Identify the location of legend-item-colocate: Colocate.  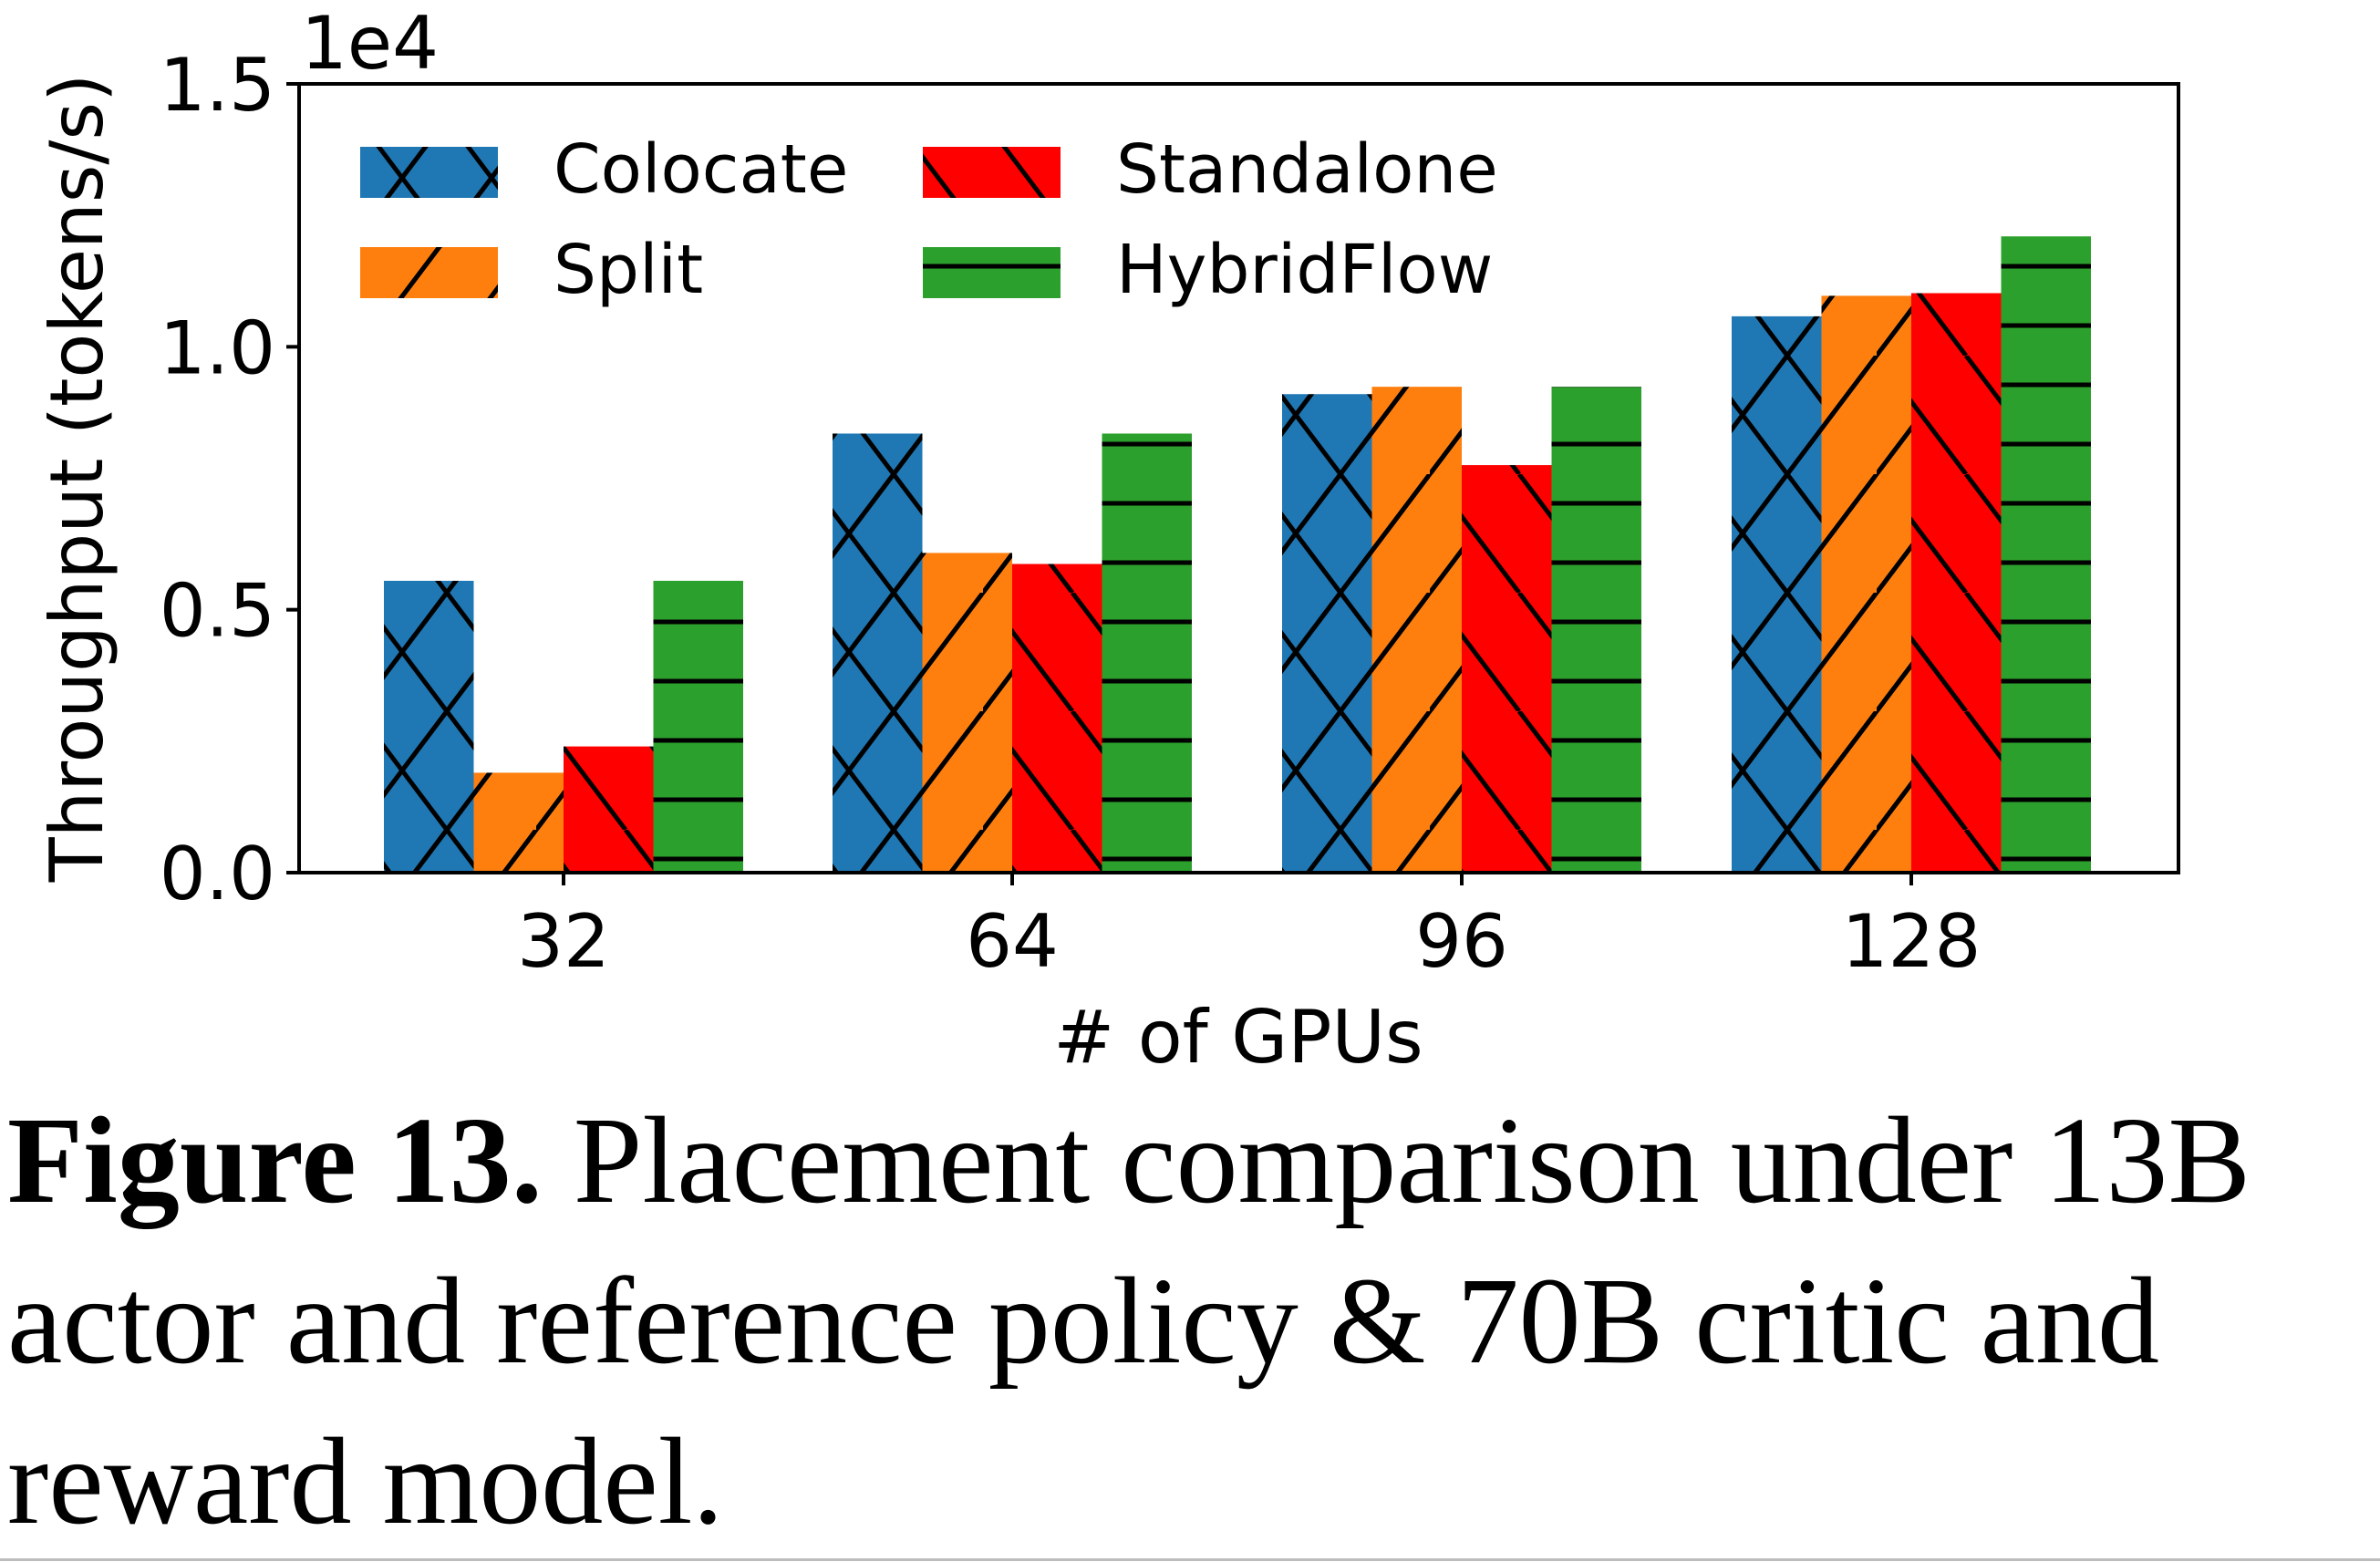
(604, 169).